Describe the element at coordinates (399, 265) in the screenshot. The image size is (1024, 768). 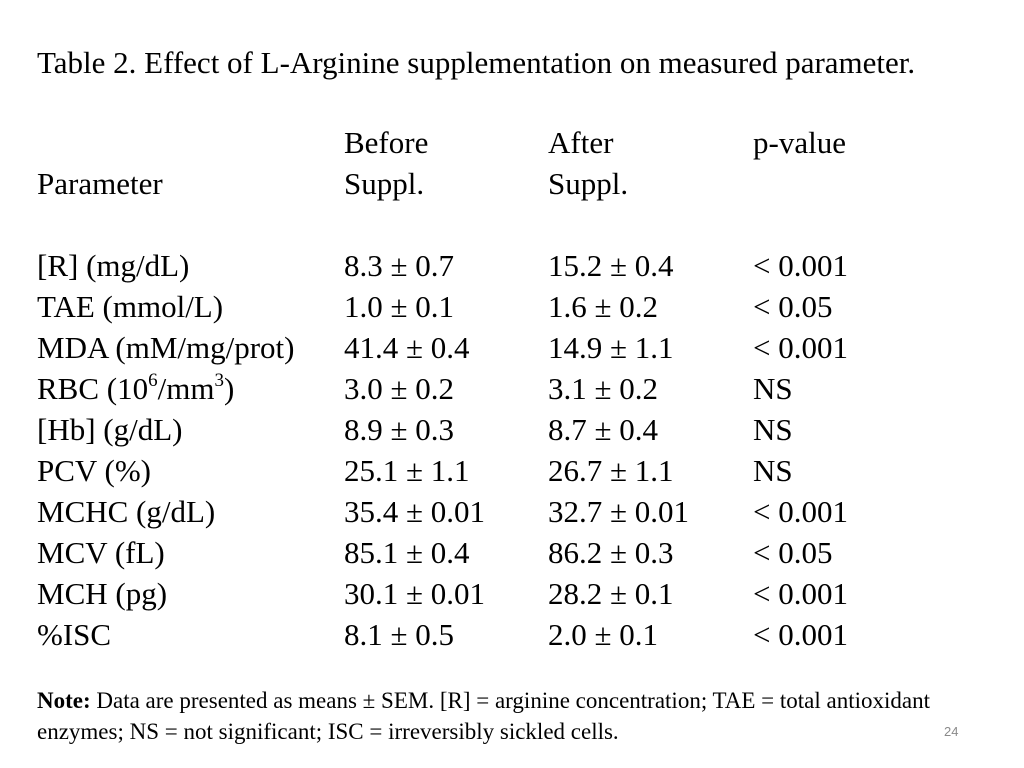
I see `row-before: 8.3 ± 0.7` at that location.